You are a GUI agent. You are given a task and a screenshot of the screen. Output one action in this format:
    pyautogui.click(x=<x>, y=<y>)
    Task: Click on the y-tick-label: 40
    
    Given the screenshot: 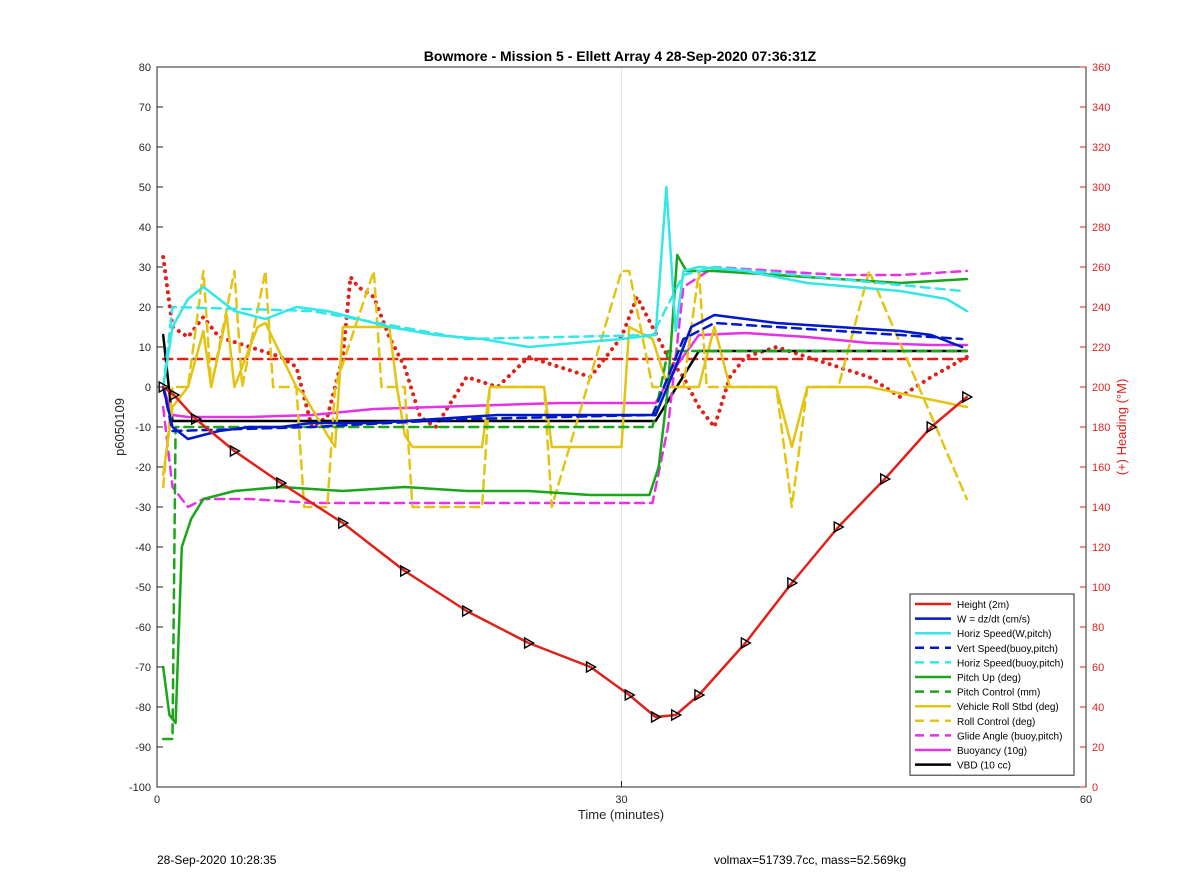 What is the action you would take?
    pyautogui.click(x=145, y=228)
    